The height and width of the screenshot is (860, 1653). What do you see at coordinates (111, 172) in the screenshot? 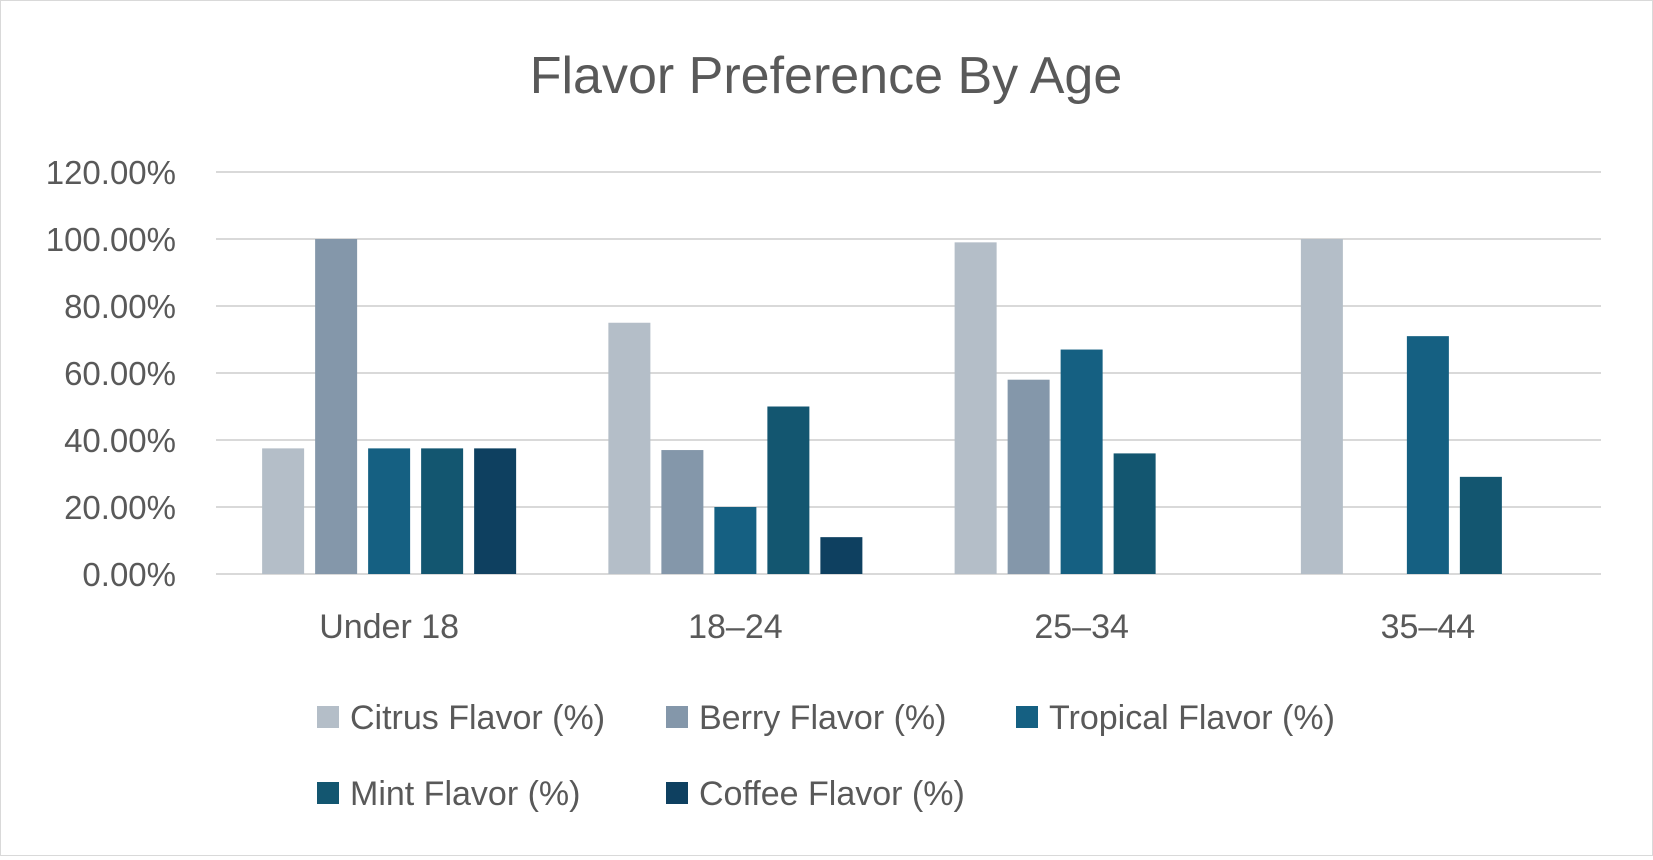
I see `y-tick-label: 120.00%` at bounding box center [111, 172].